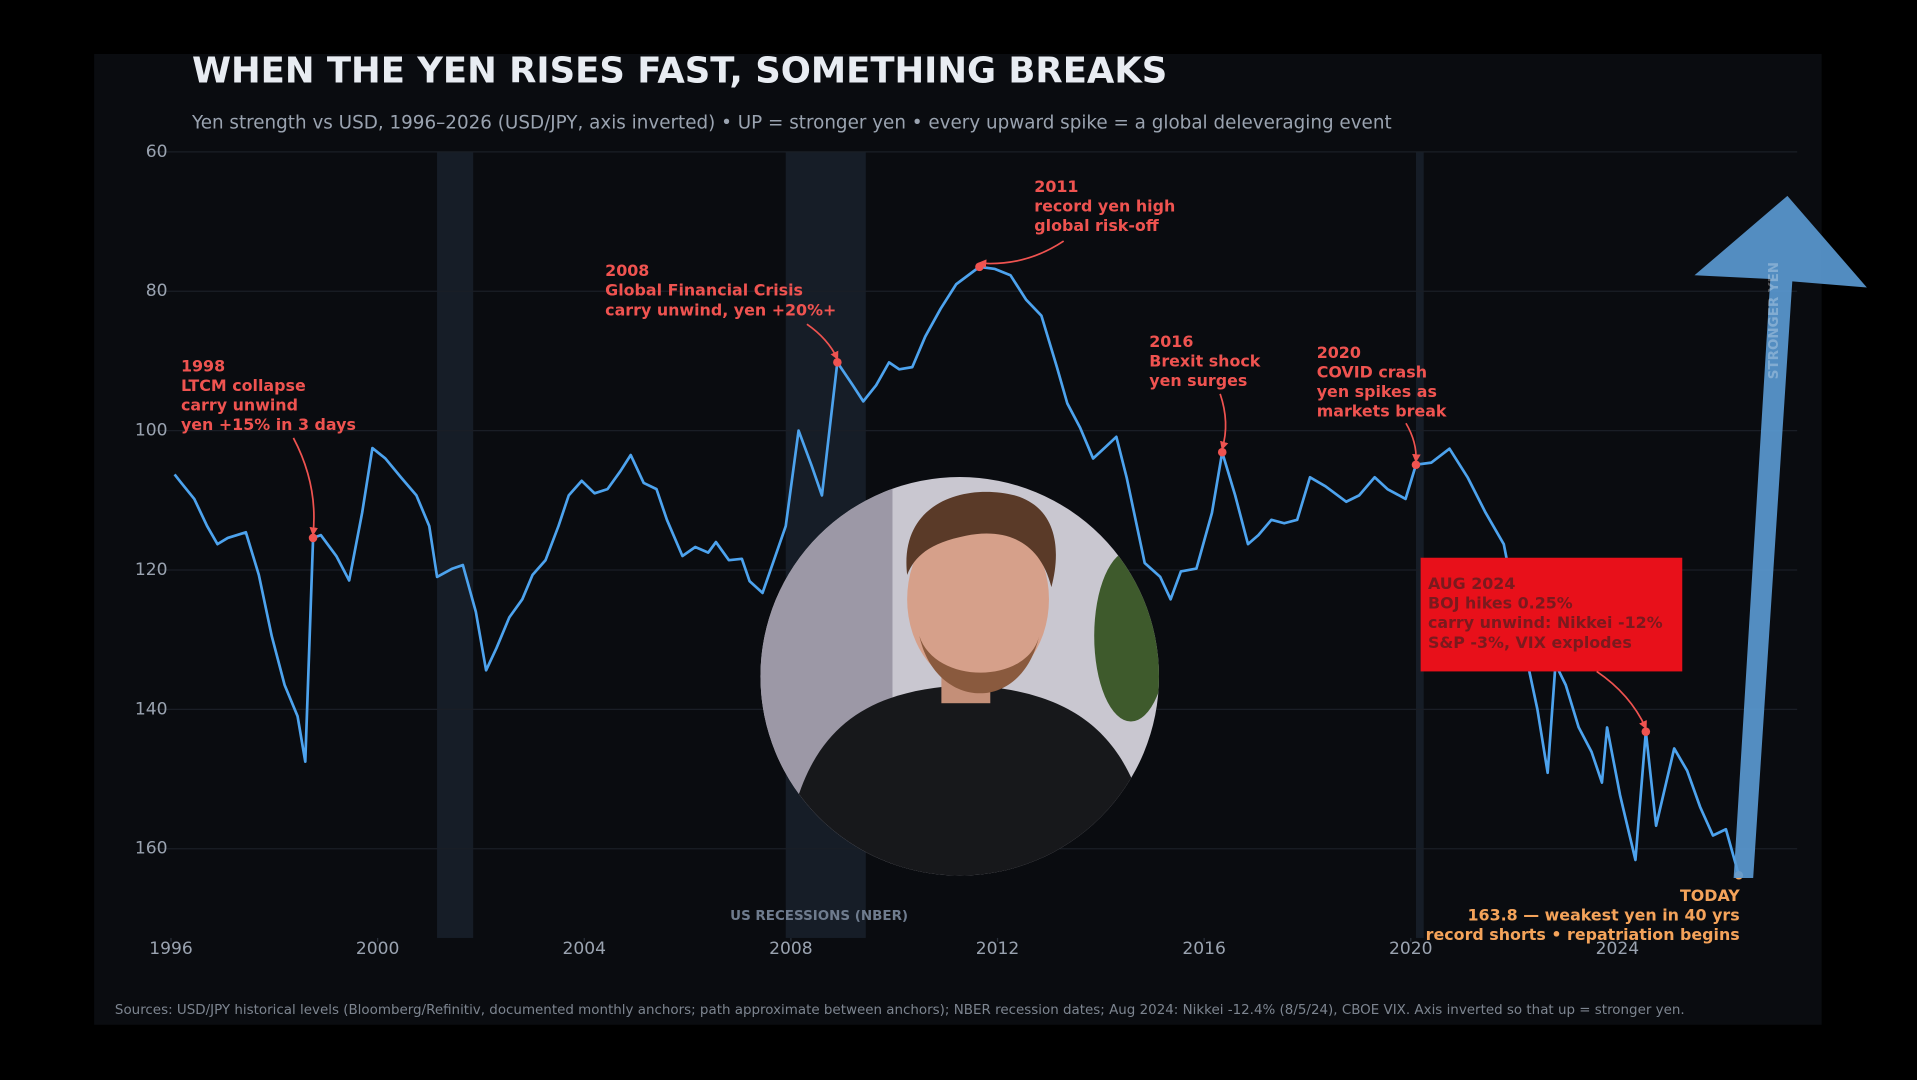  I want to click on recession-label: US RECESSIONS (NBER), so click(819, 916).